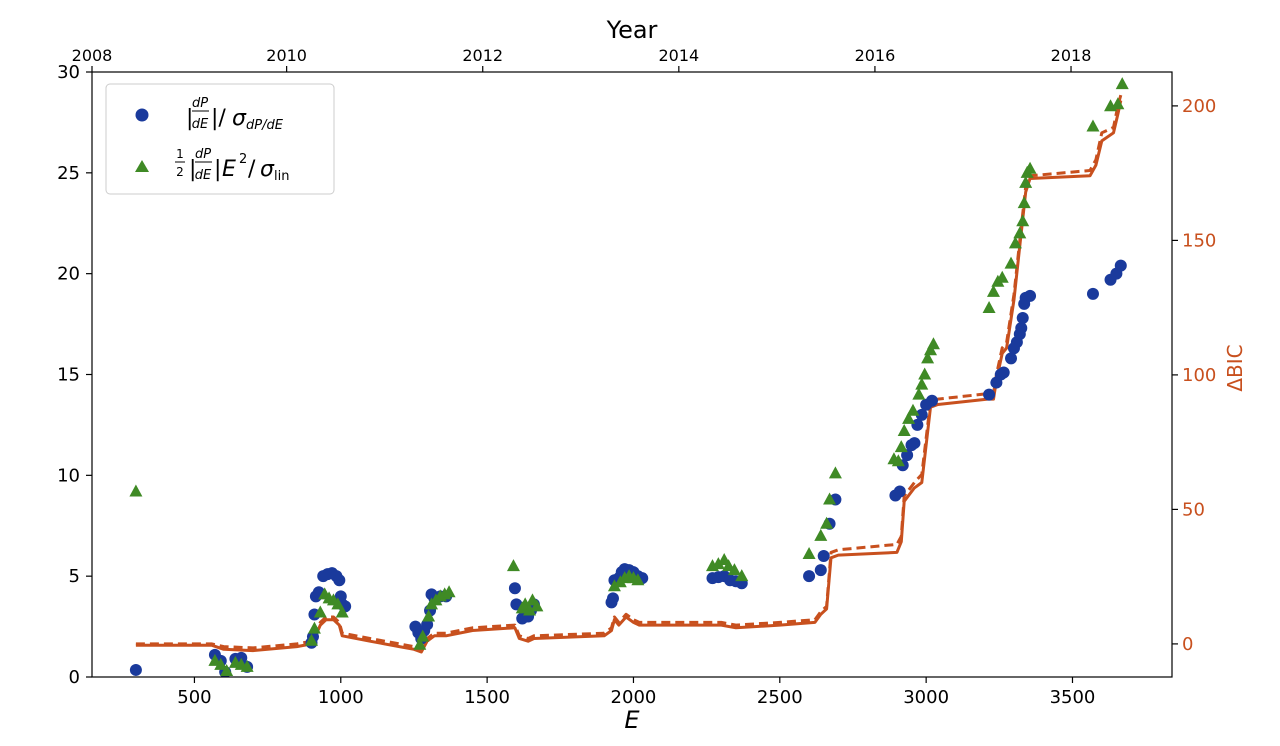  Describe the element at coordinates (68, 173) in the screenshot. I see `y-tick-label: 25` at that location.